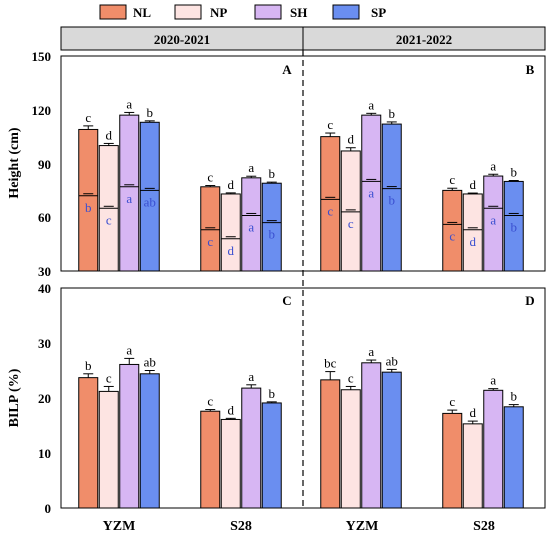 This screenshot has width=550, height=538. What do you see at coordinates (48, 508) in the screenshot?
I see `bilp-tick-label: 0` at bounding box center [48, 508].